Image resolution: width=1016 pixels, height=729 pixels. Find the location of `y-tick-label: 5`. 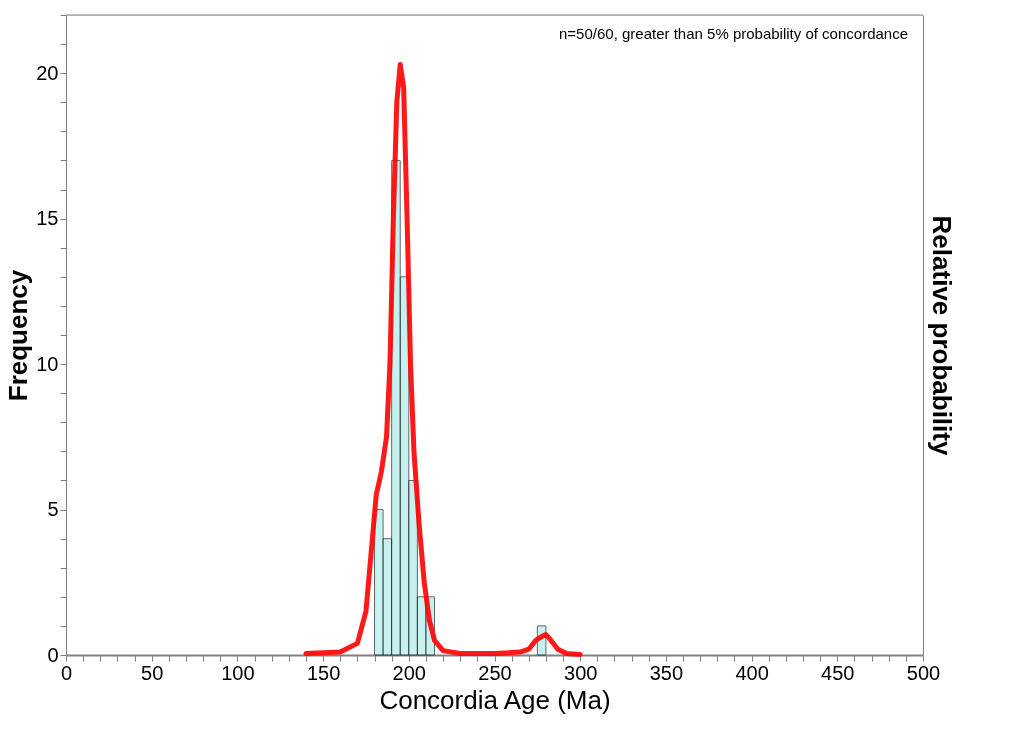

y-tick-label: 5 is located at coordinates (53, 509).